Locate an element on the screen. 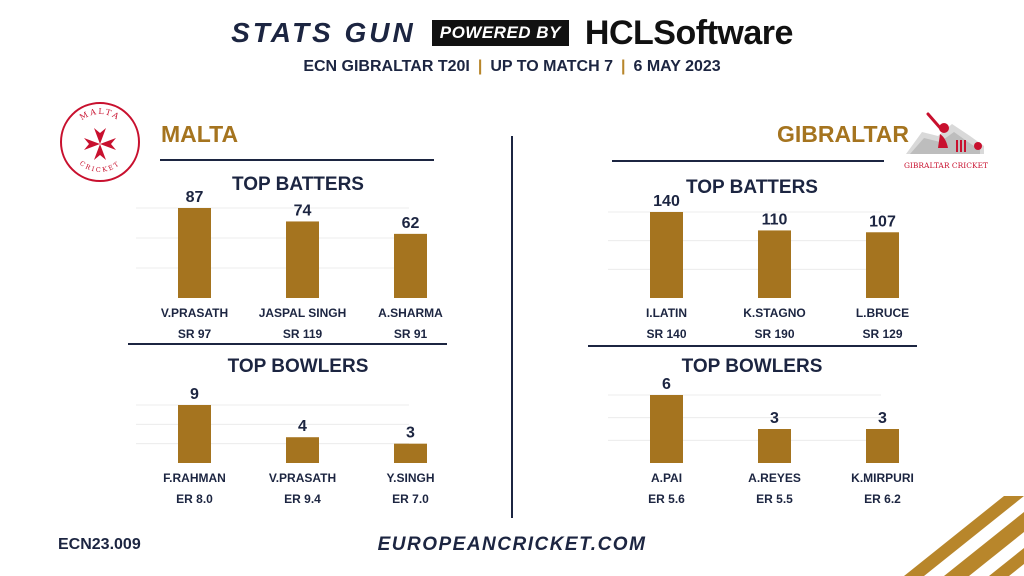  subtitle-match: UP TO MATCH 7 is located at coordinates (552, 66).